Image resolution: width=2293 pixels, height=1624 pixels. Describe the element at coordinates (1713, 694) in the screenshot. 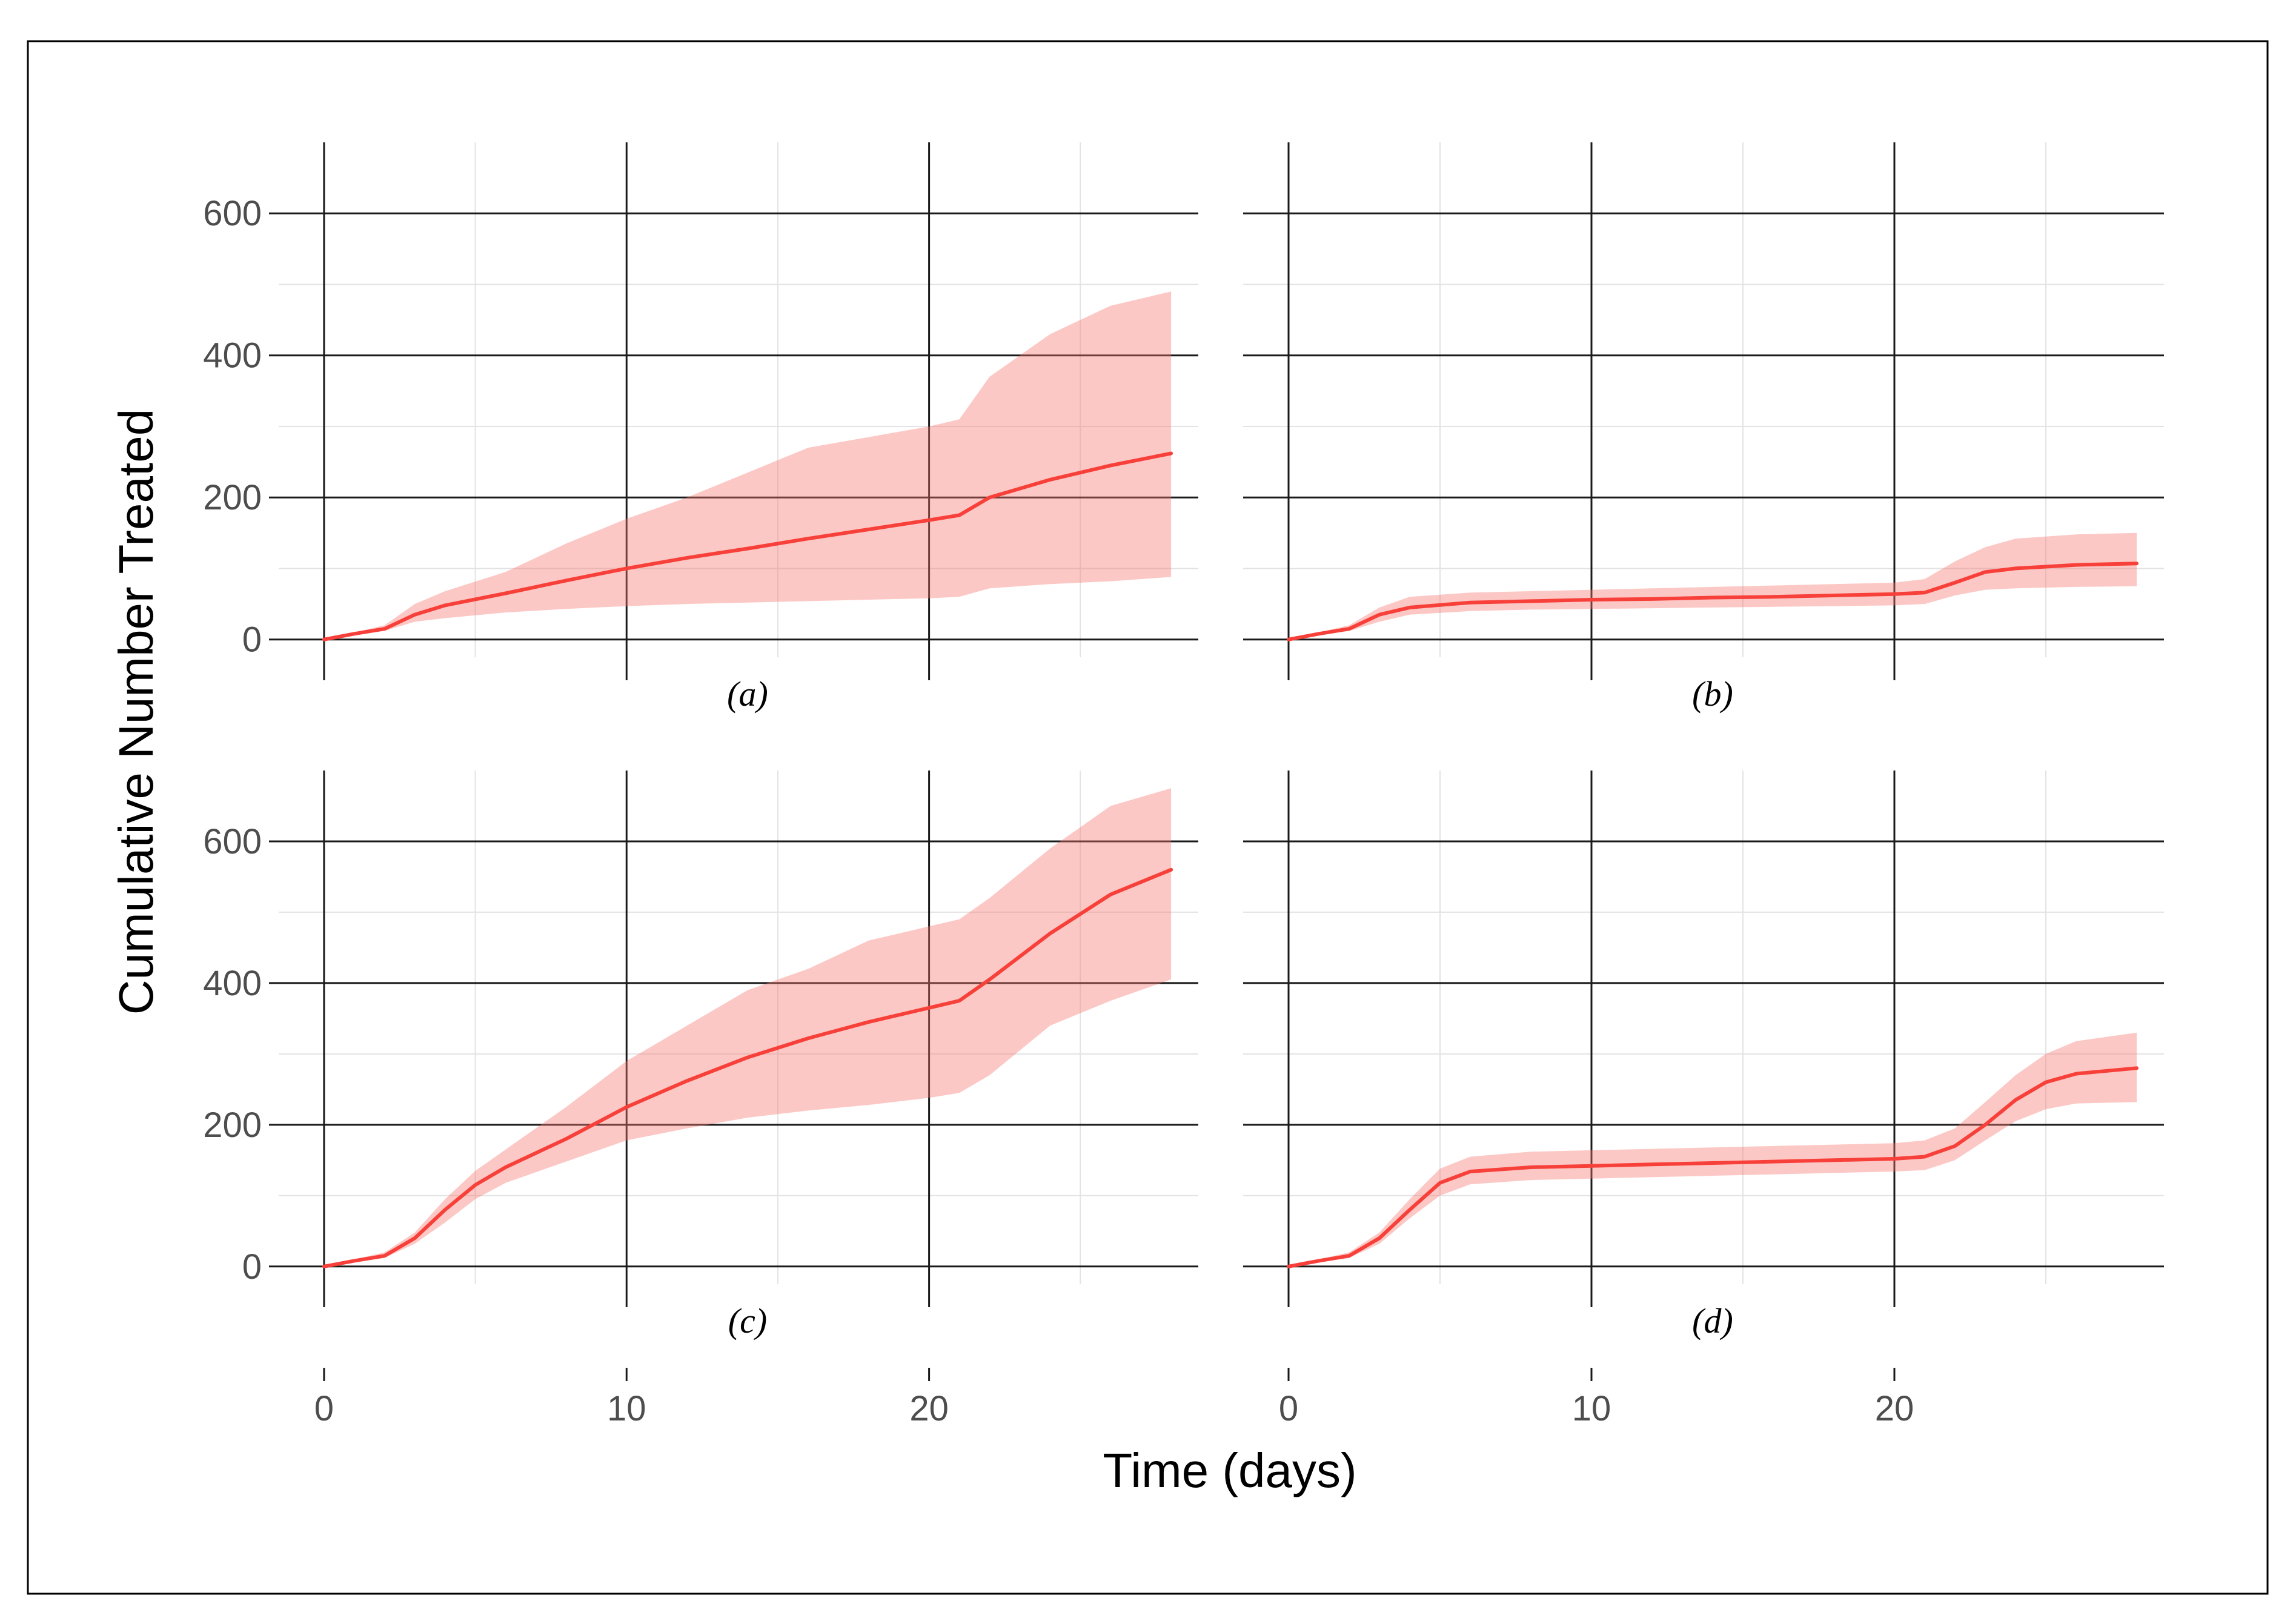

I see `panel-label: (b)` at that location.